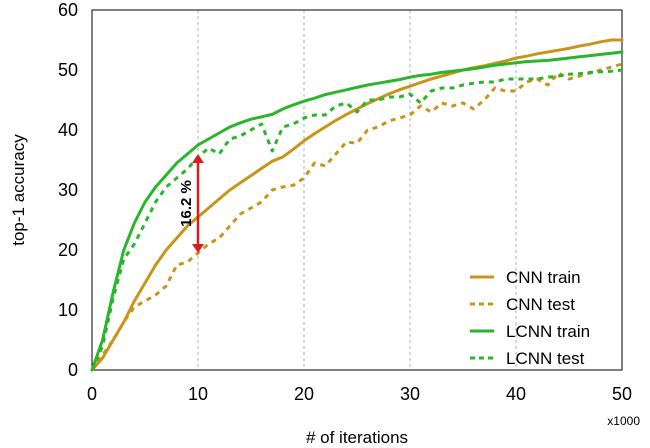 This screenshot has width=650, height=448. I want to click on y-tick-label: 0, so click(73, 370).